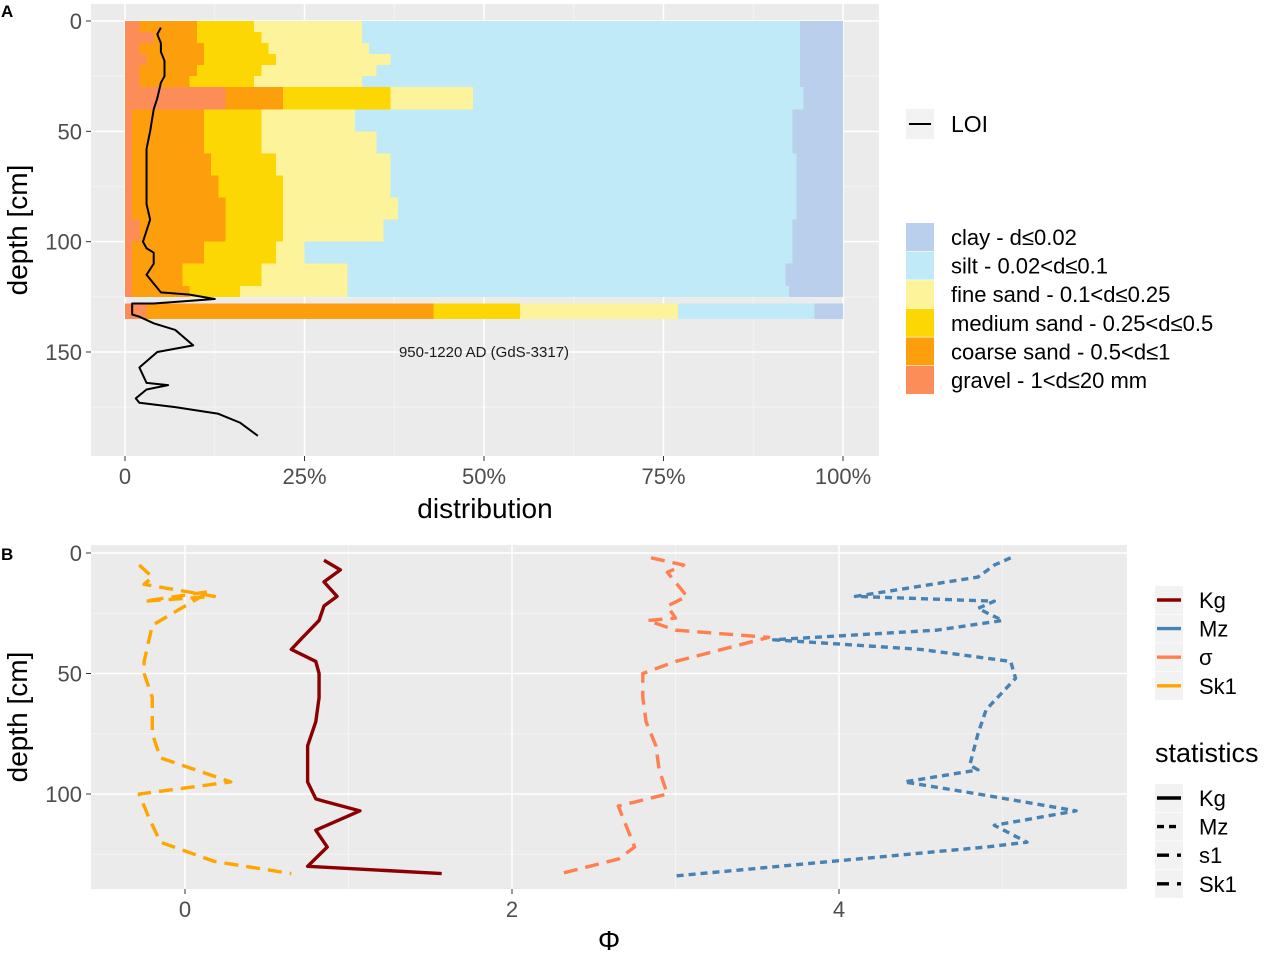 The height and width of the screenshot is (954, 1280). I want to click on legend-linetype-label: Mz, so click(1213, 827).